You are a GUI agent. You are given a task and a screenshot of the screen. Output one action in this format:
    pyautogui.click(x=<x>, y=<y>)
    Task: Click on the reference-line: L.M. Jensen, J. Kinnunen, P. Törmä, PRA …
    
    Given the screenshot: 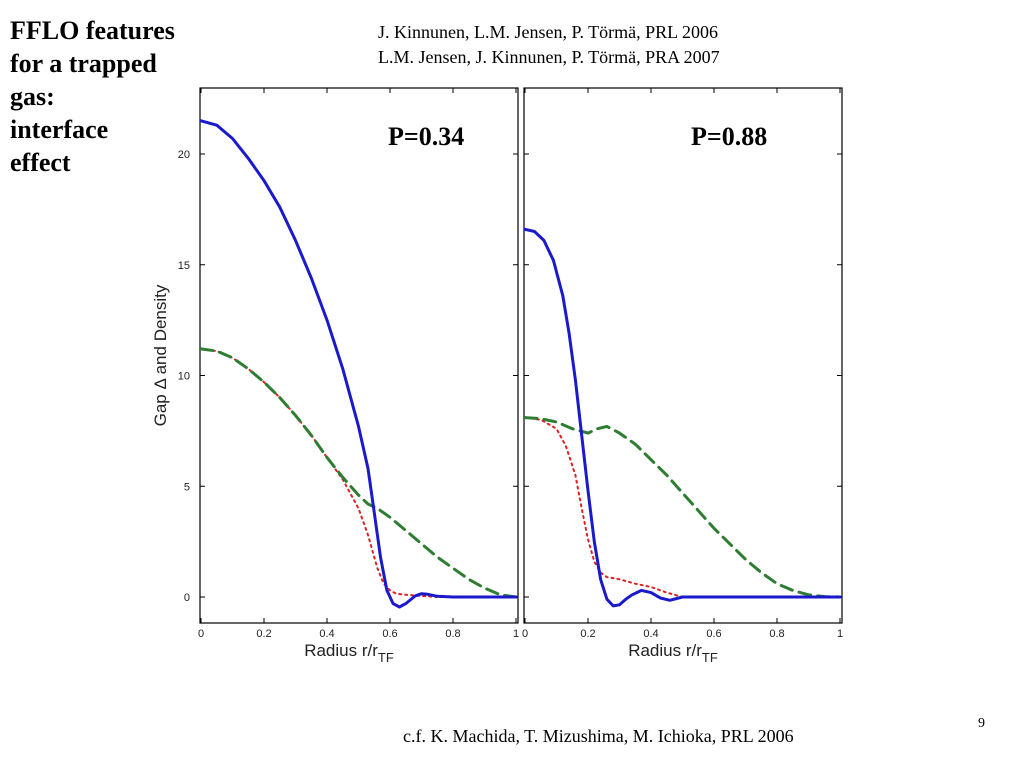 What is the action you would take?
    pyautogui.click(x=549, y=57)
    